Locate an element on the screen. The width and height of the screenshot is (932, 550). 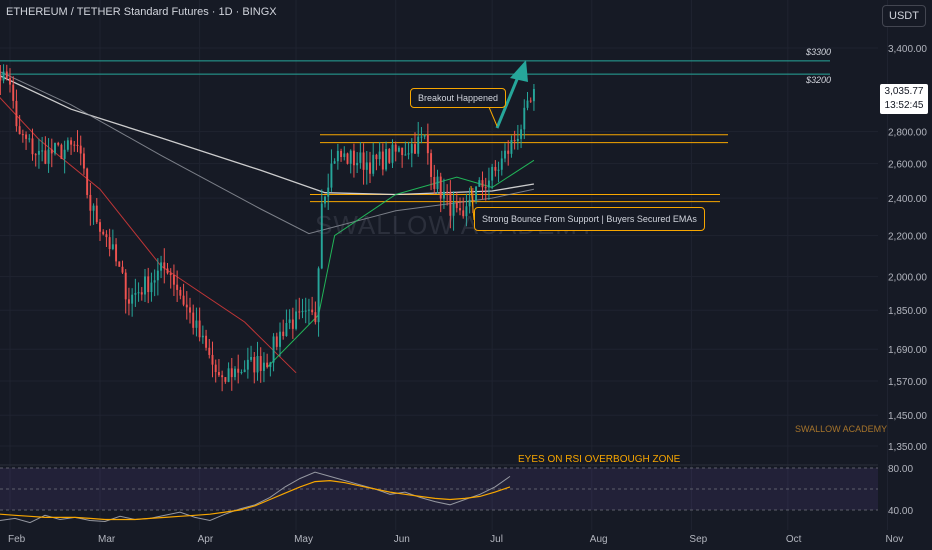
price-tick-label: 1,350.00 is located at coordinates (907, 447).